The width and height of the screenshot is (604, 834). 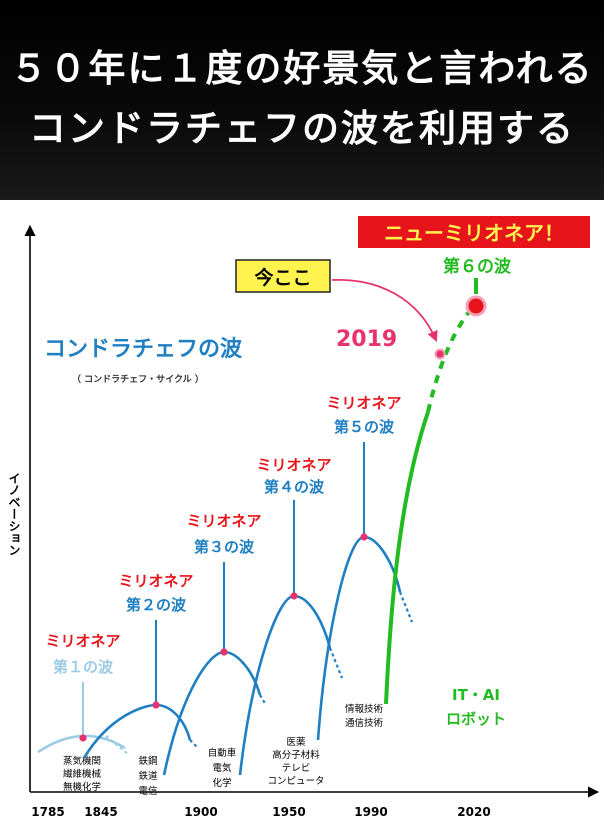 What do you see at coordinates (384, 310) in the screenshot?
I see `now-arrow` at bounding box center [384, 310].